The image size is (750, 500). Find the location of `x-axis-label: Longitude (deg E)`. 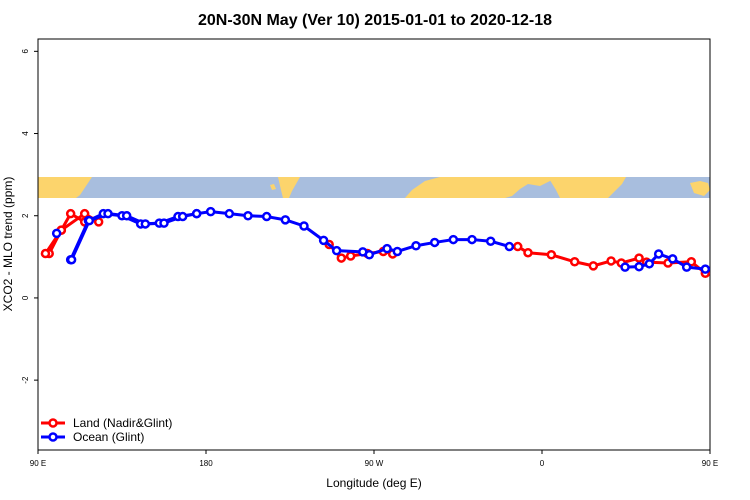

x-axis-label: Longitude (deg E) is located at coordinates (373, 483).